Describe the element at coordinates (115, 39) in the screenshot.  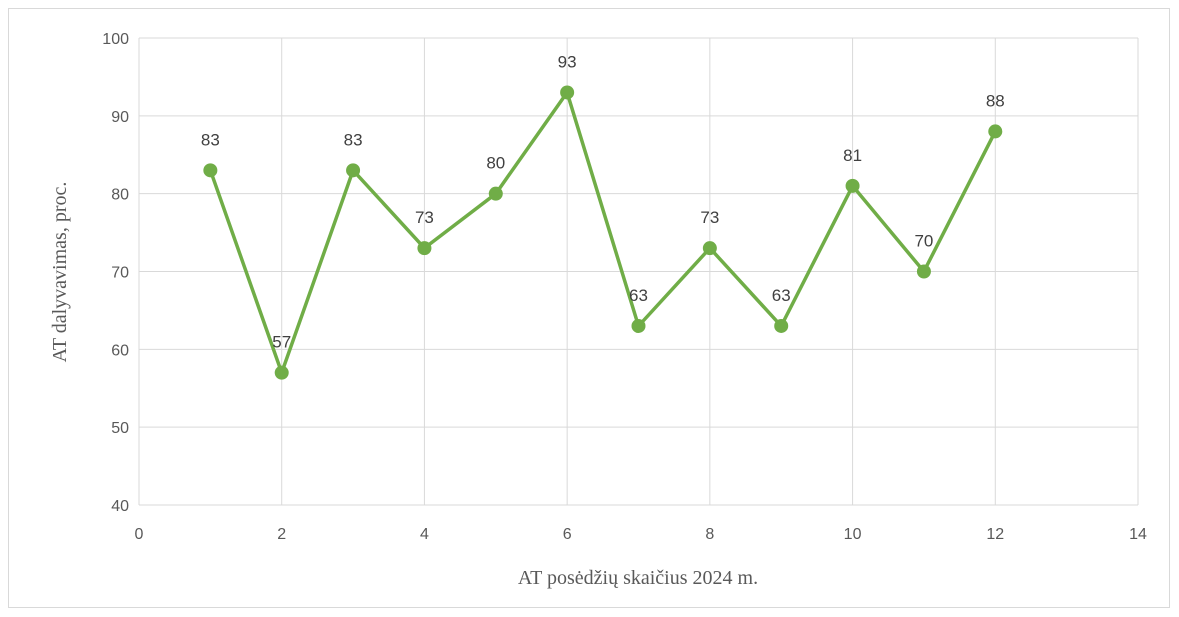
I see `y-tick-label: 100` at that location.